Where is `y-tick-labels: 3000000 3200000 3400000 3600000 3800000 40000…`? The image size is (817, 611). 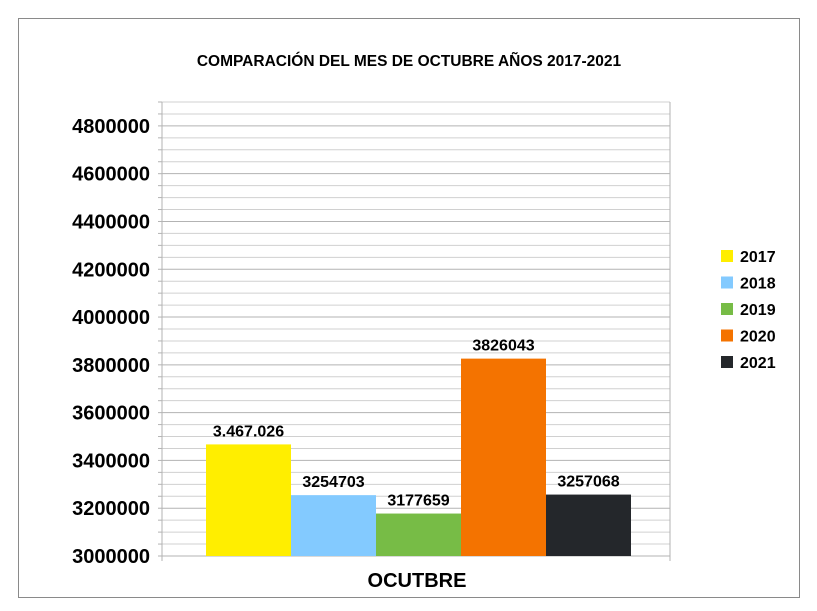 y-tick-labels: 3000000 3200000 3400000 3600000 3800000 40000… is located at coordinates (111, 342).